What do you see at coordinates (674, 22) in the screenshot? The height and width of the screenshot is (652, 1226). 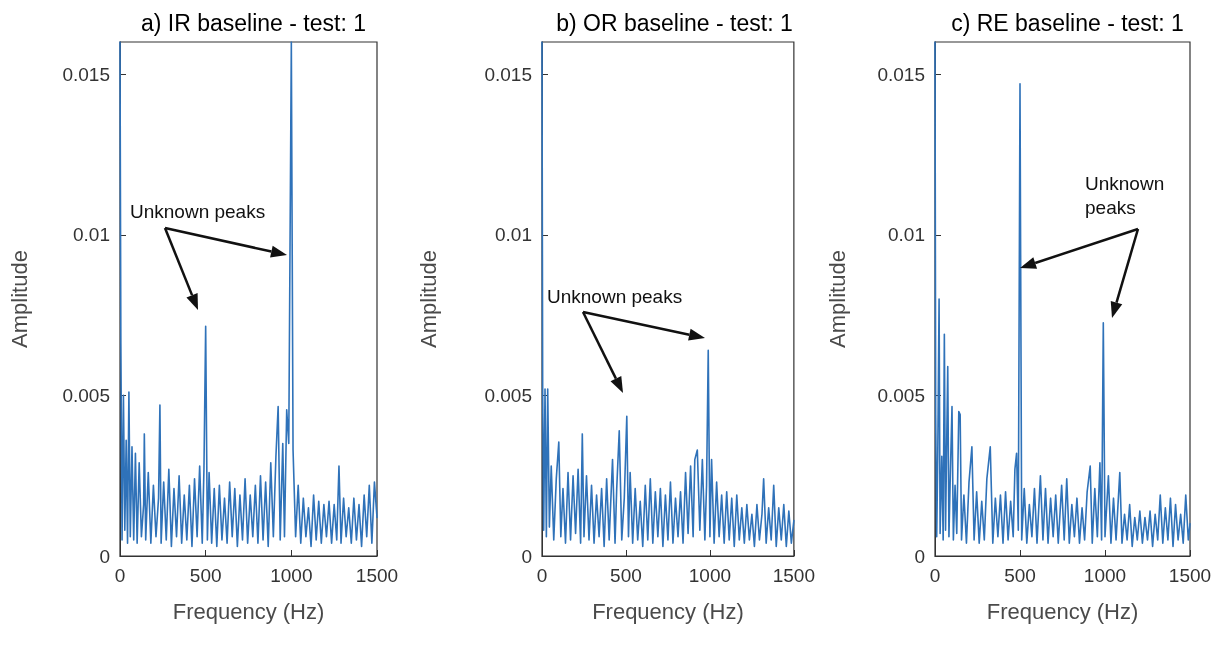 I see `chart-title: b) OR baseline - test: 1` at bounding box center [674, 22].